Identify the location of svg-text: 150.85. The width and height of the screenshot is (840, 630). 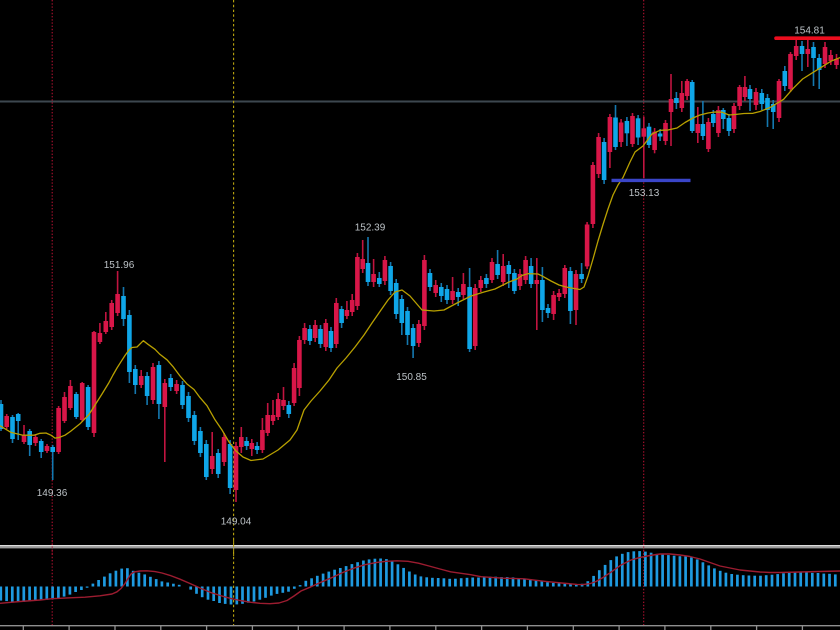
(411, 377).